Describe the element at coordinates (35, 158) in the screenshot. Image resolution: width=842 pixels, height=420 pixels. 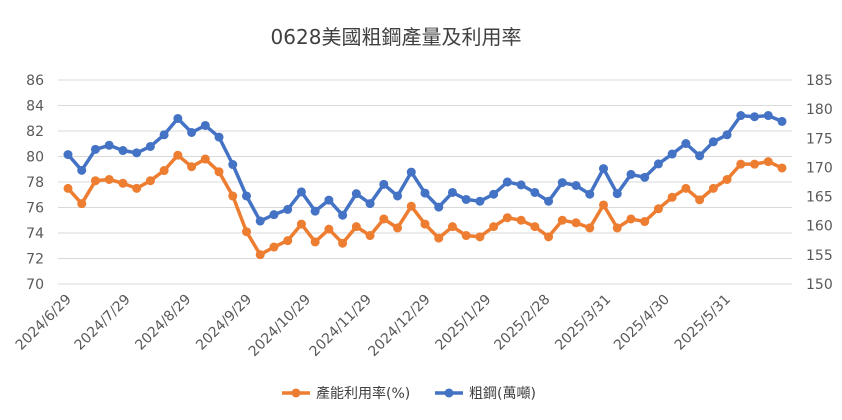
I see `left-tick-label: 80` at that location.